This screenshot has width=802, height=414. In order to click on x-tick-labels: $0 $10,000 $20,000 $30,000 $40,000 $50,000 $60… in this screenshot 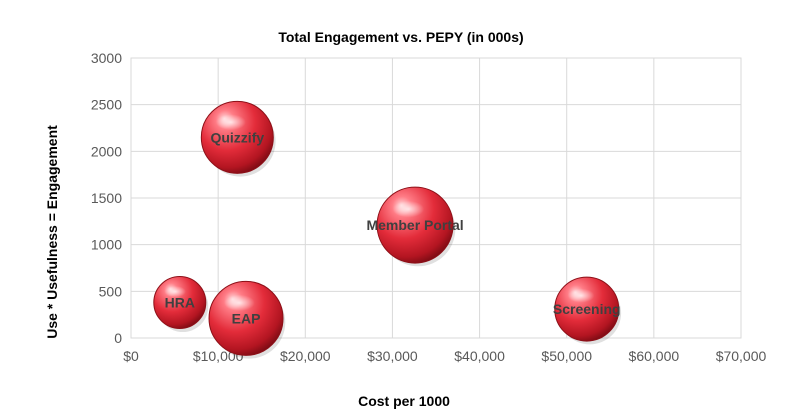, I will do `click(444, 356)`.